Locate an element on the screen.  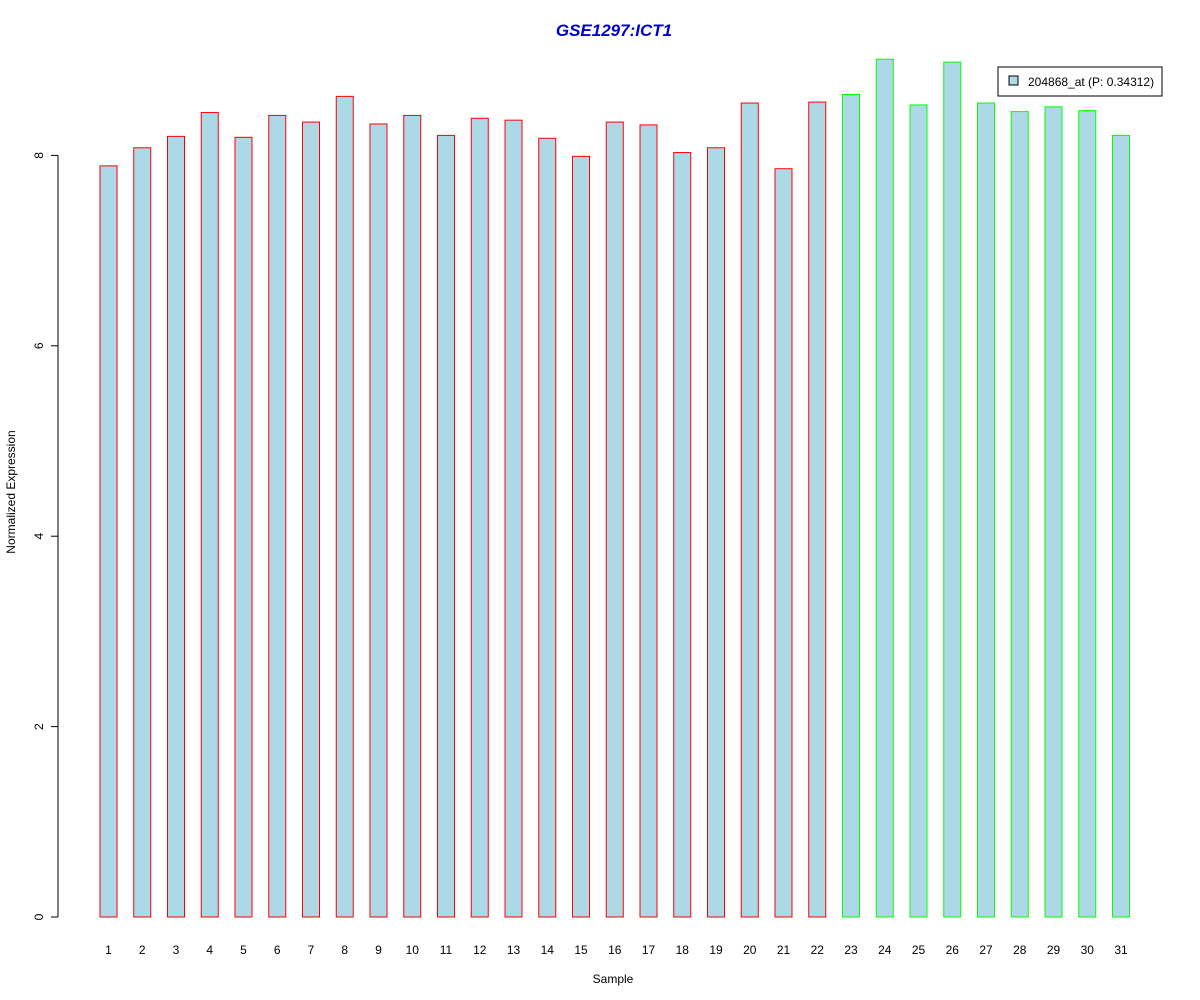
x-tick-label: 5 is located at coordinates (243, 950).